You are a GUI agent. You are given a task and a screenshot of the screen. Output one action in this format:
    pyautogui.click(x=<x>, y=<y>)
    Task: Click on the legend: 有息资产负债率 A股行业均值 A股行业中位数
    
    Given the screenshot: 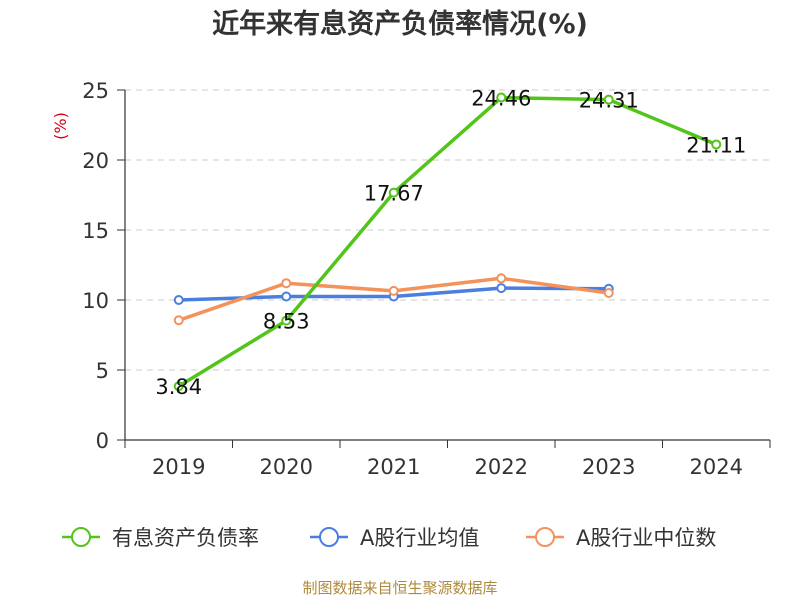 What is the action you would take?
    pyautogui.click(x=389, y=538)
    